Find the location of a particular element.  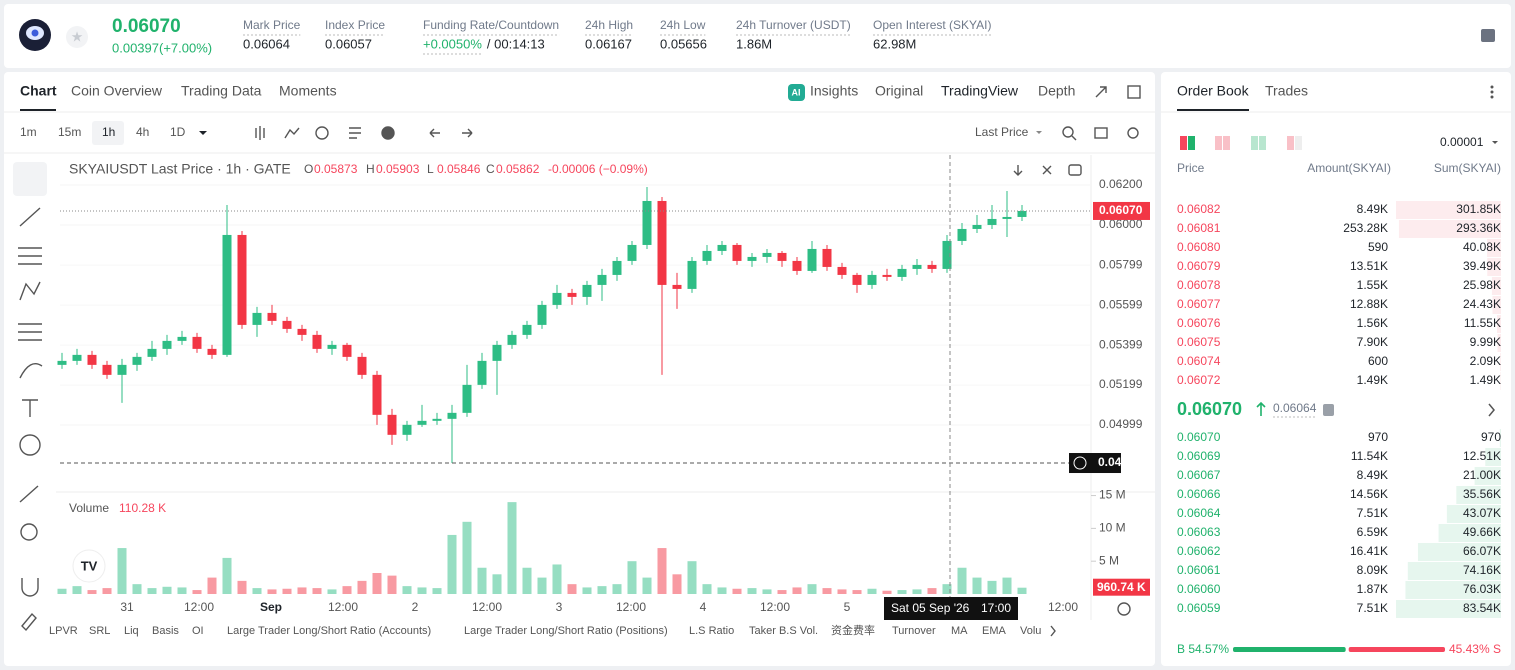

indicator-tab: Liq is located at coordinates (131, 631).